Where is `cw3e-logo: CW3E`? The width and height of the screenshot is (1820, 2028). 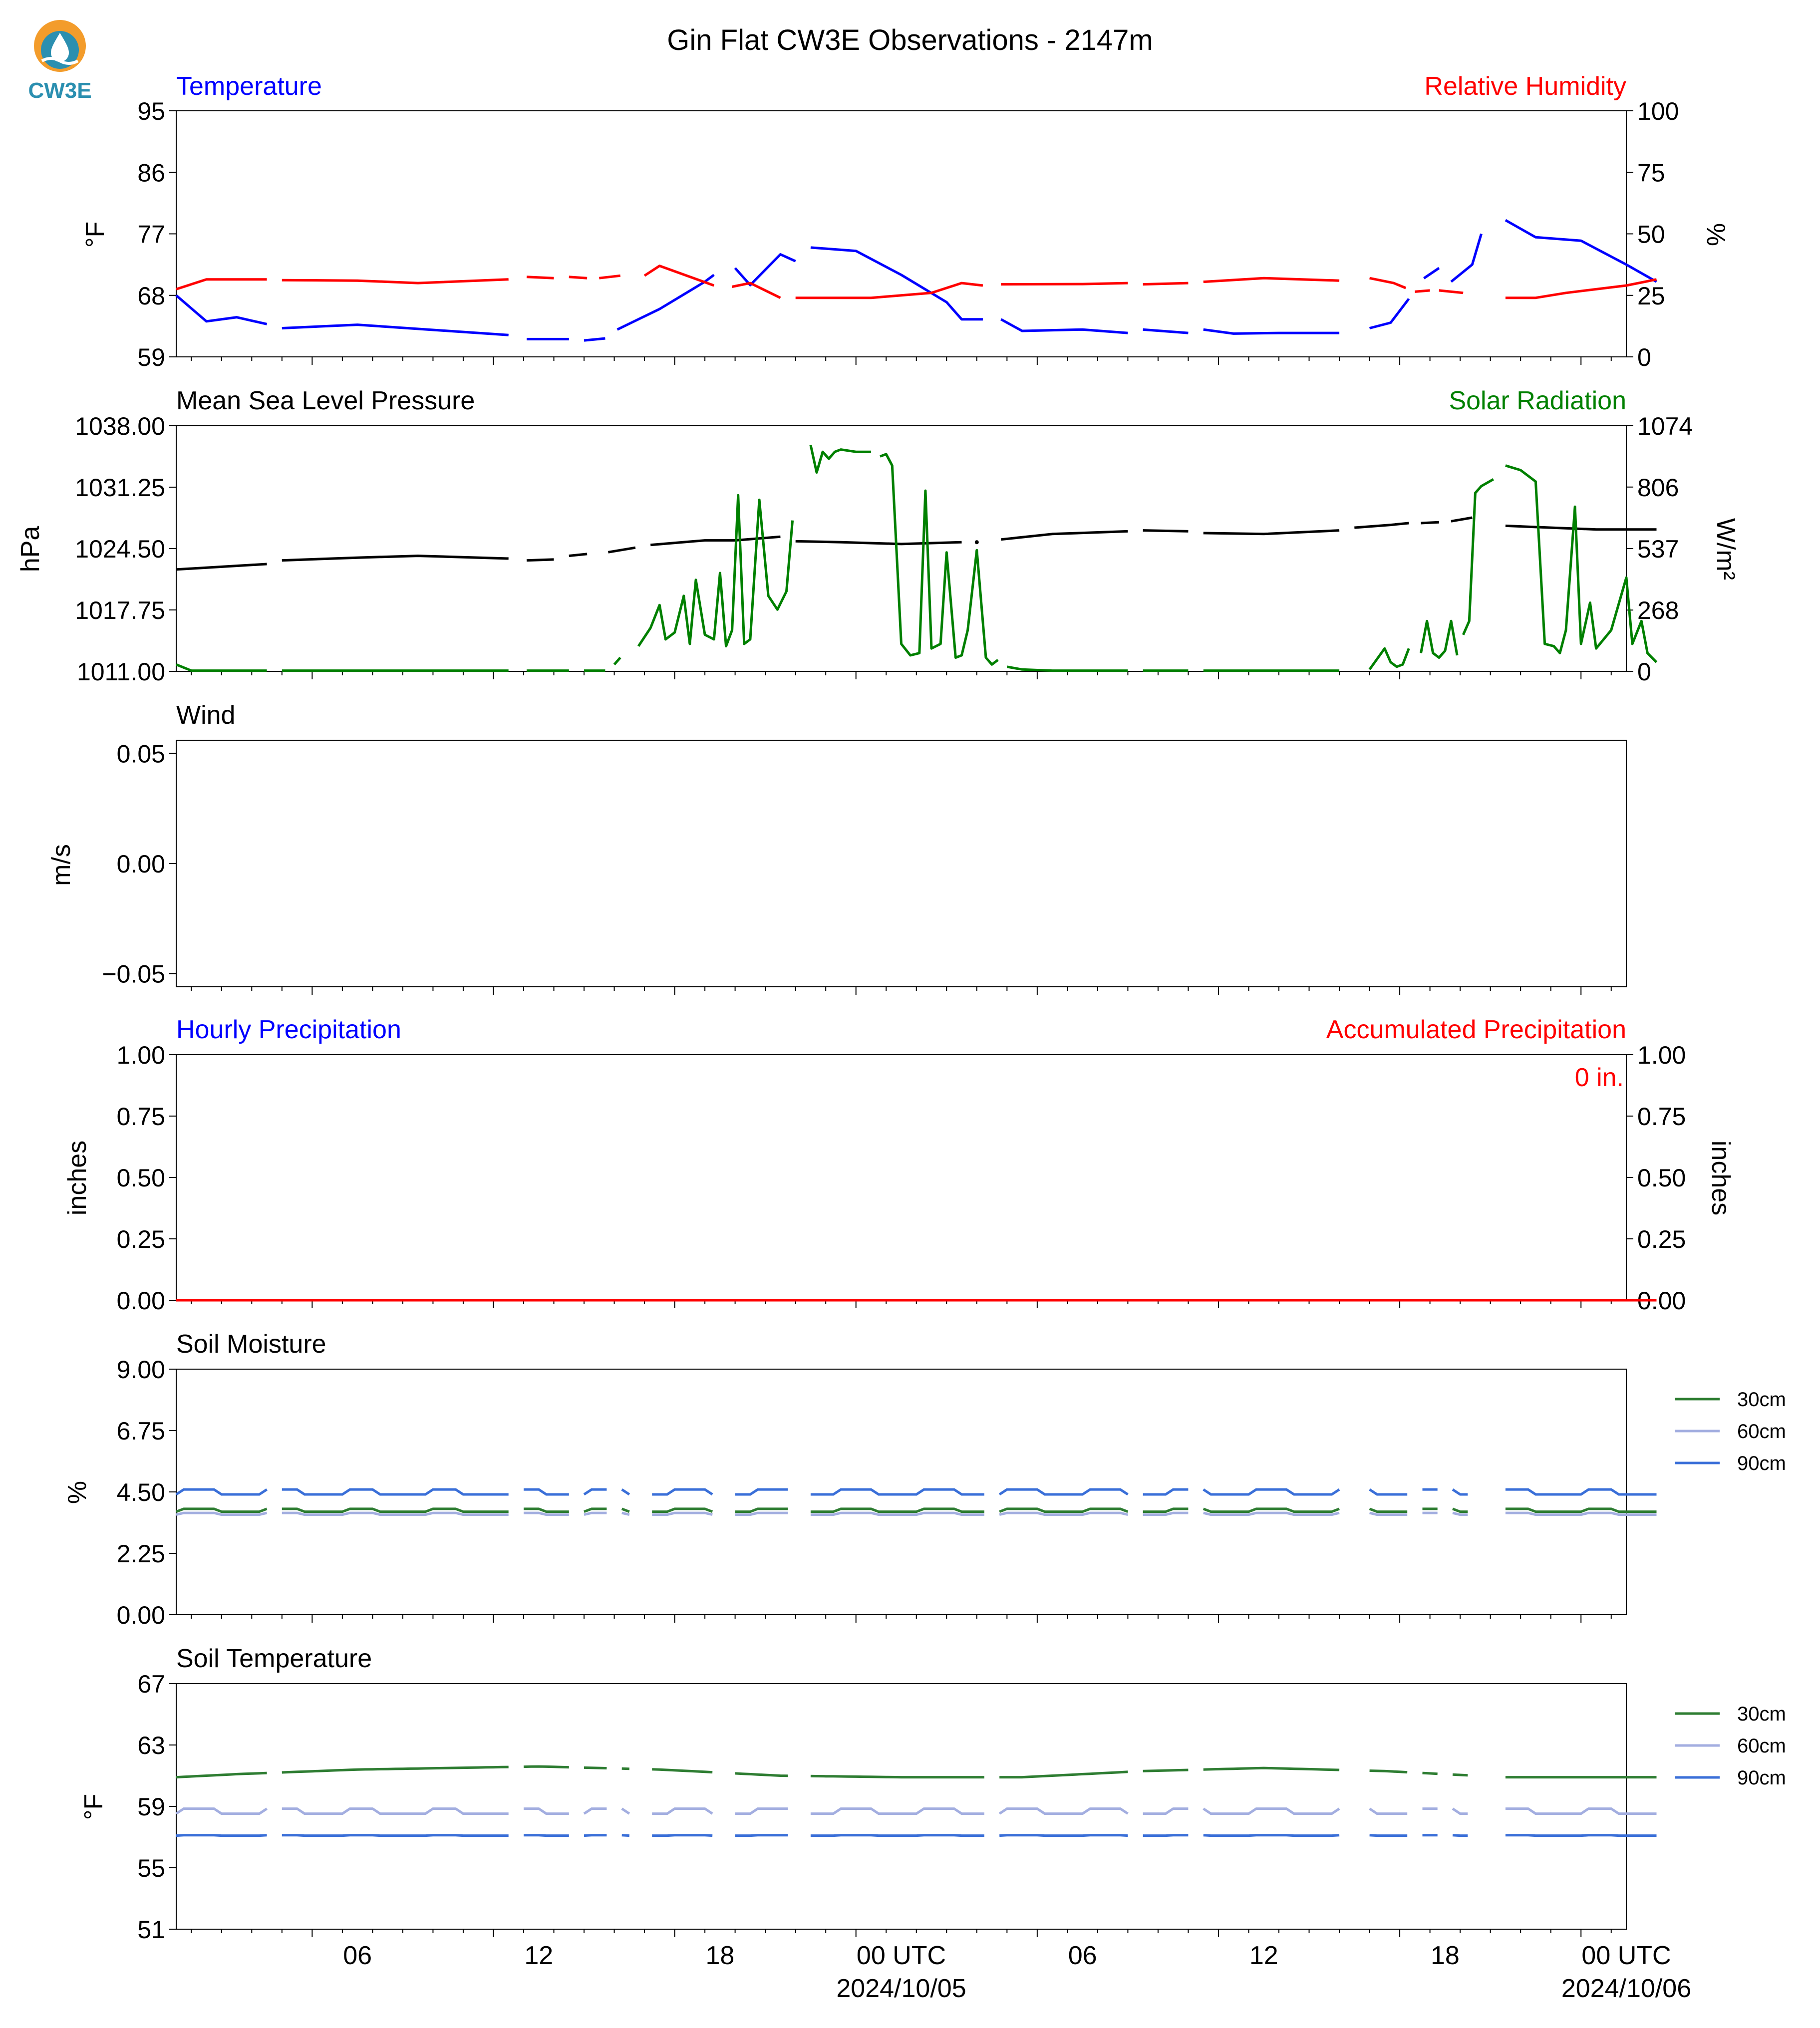 cw3e-logo: CW3E is located at coordinates (60, 61).